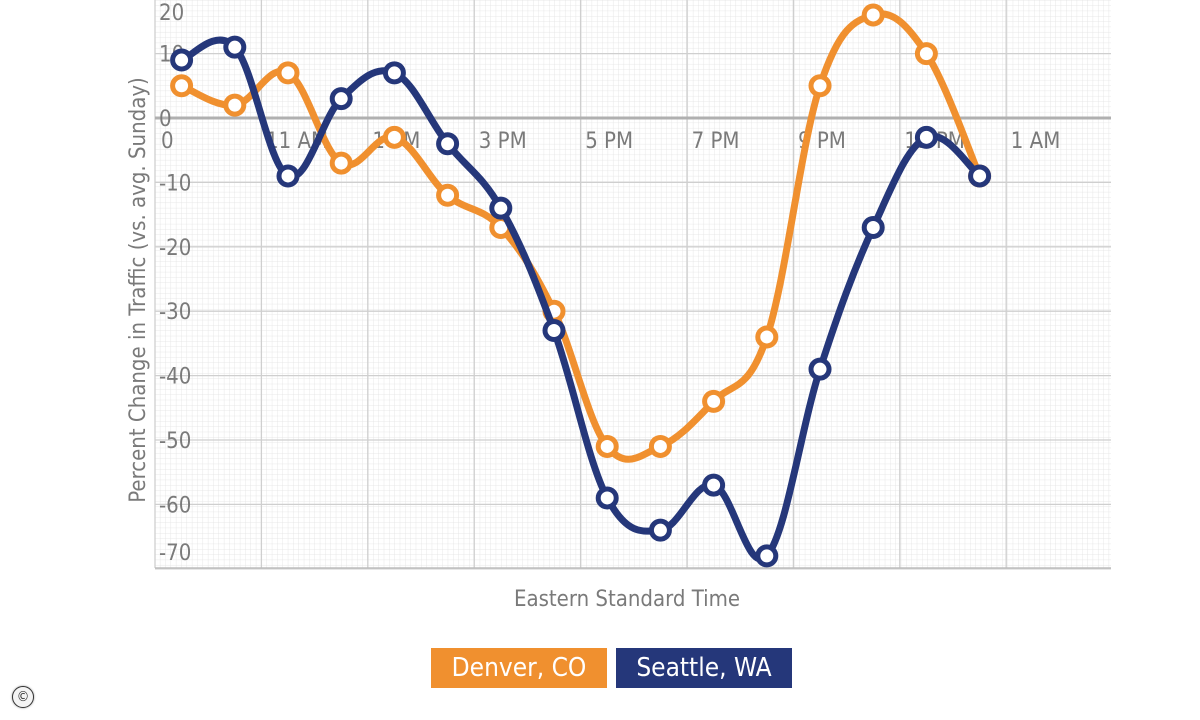  What do you see at coordinates (609, 141) in the screenshot?
I see `x-tick-label: 5 PM` at bounding box center [609, 141].